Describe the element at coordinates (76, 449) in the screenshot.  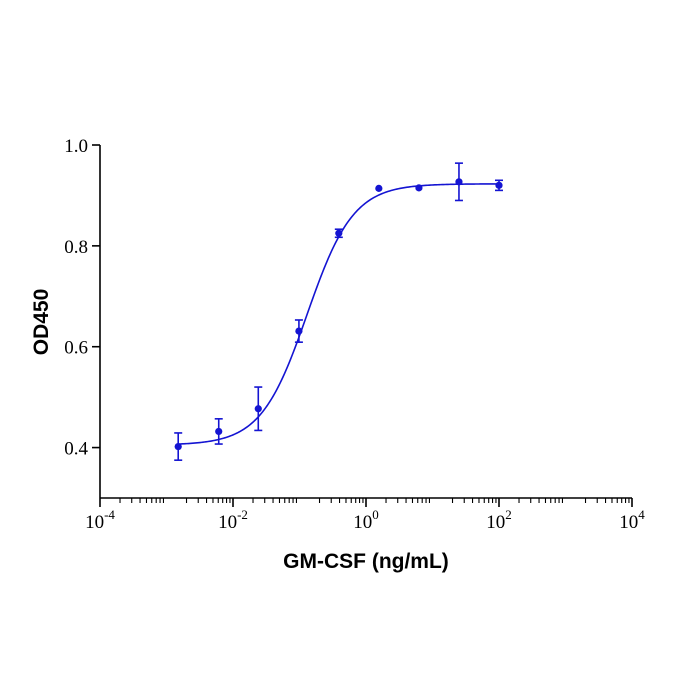
I see `y-tick-label: 0.4` at that location.